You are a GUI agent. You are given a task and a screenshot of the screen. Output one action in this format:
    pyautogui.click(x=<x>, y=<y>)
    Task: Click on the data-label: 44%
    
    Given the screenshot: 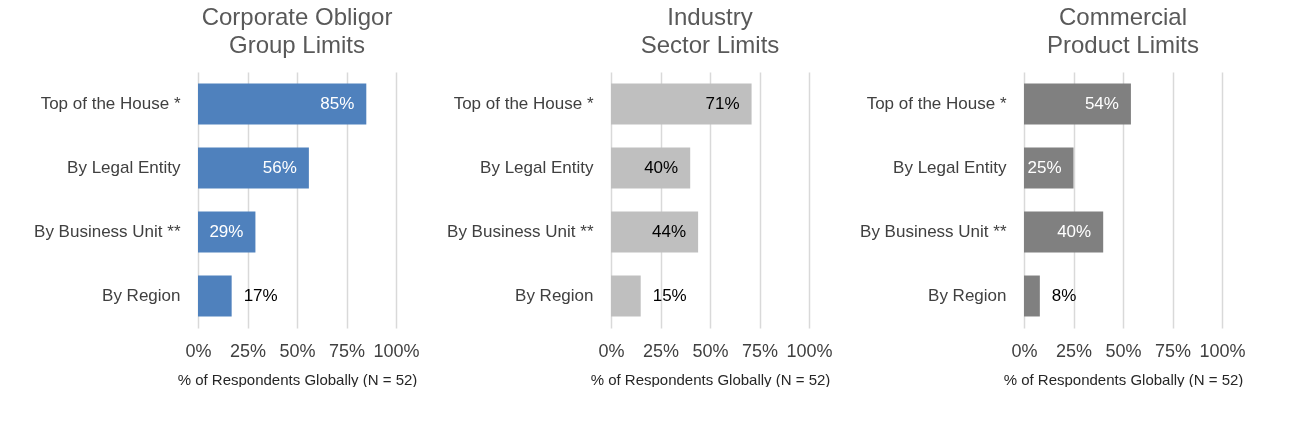 What is the action you would take?
    pyautogui.click(x=669, y=231)
    